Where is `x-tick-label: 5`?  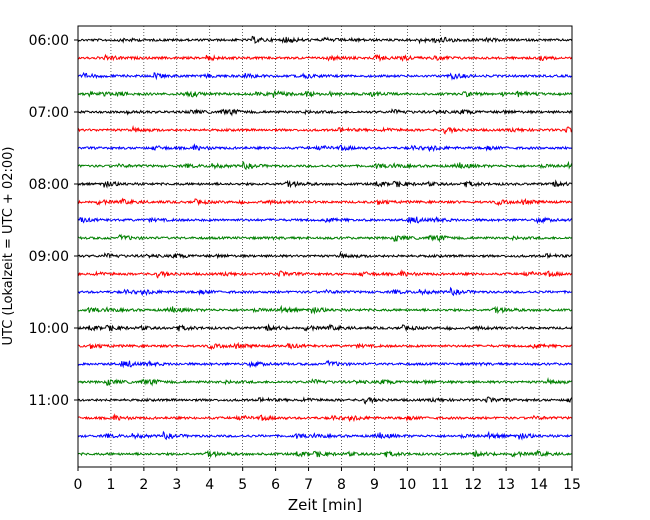 x-tick-label: 5 is located at coordinates (242, 485).